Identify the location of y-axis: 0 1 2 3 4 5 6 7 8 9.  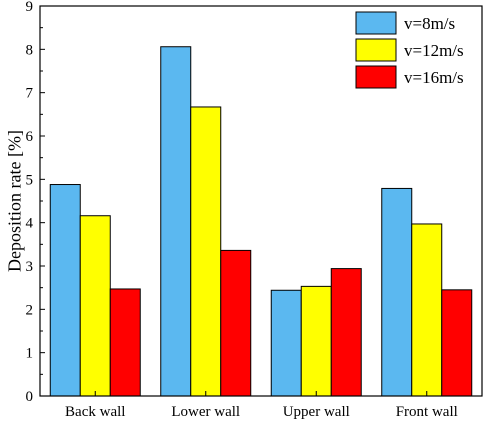
(35, 202).